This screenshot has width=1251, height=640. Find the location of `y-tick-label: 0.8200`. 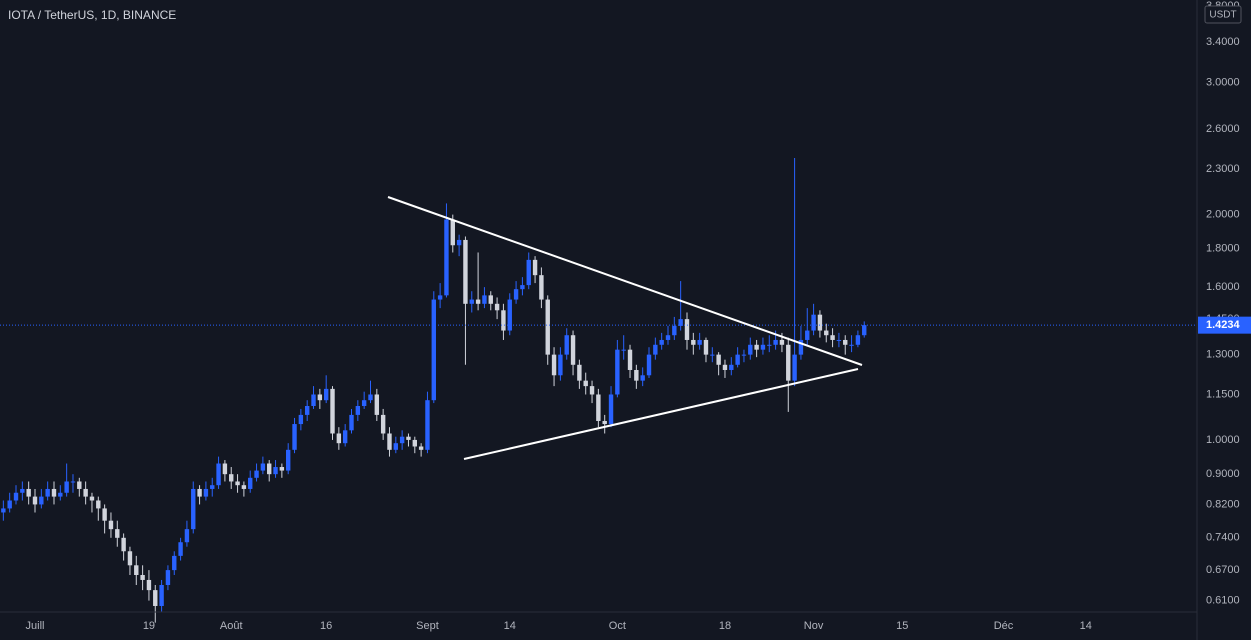

y-tick-label: 0.8200 is located at coordinates (1223, 504).